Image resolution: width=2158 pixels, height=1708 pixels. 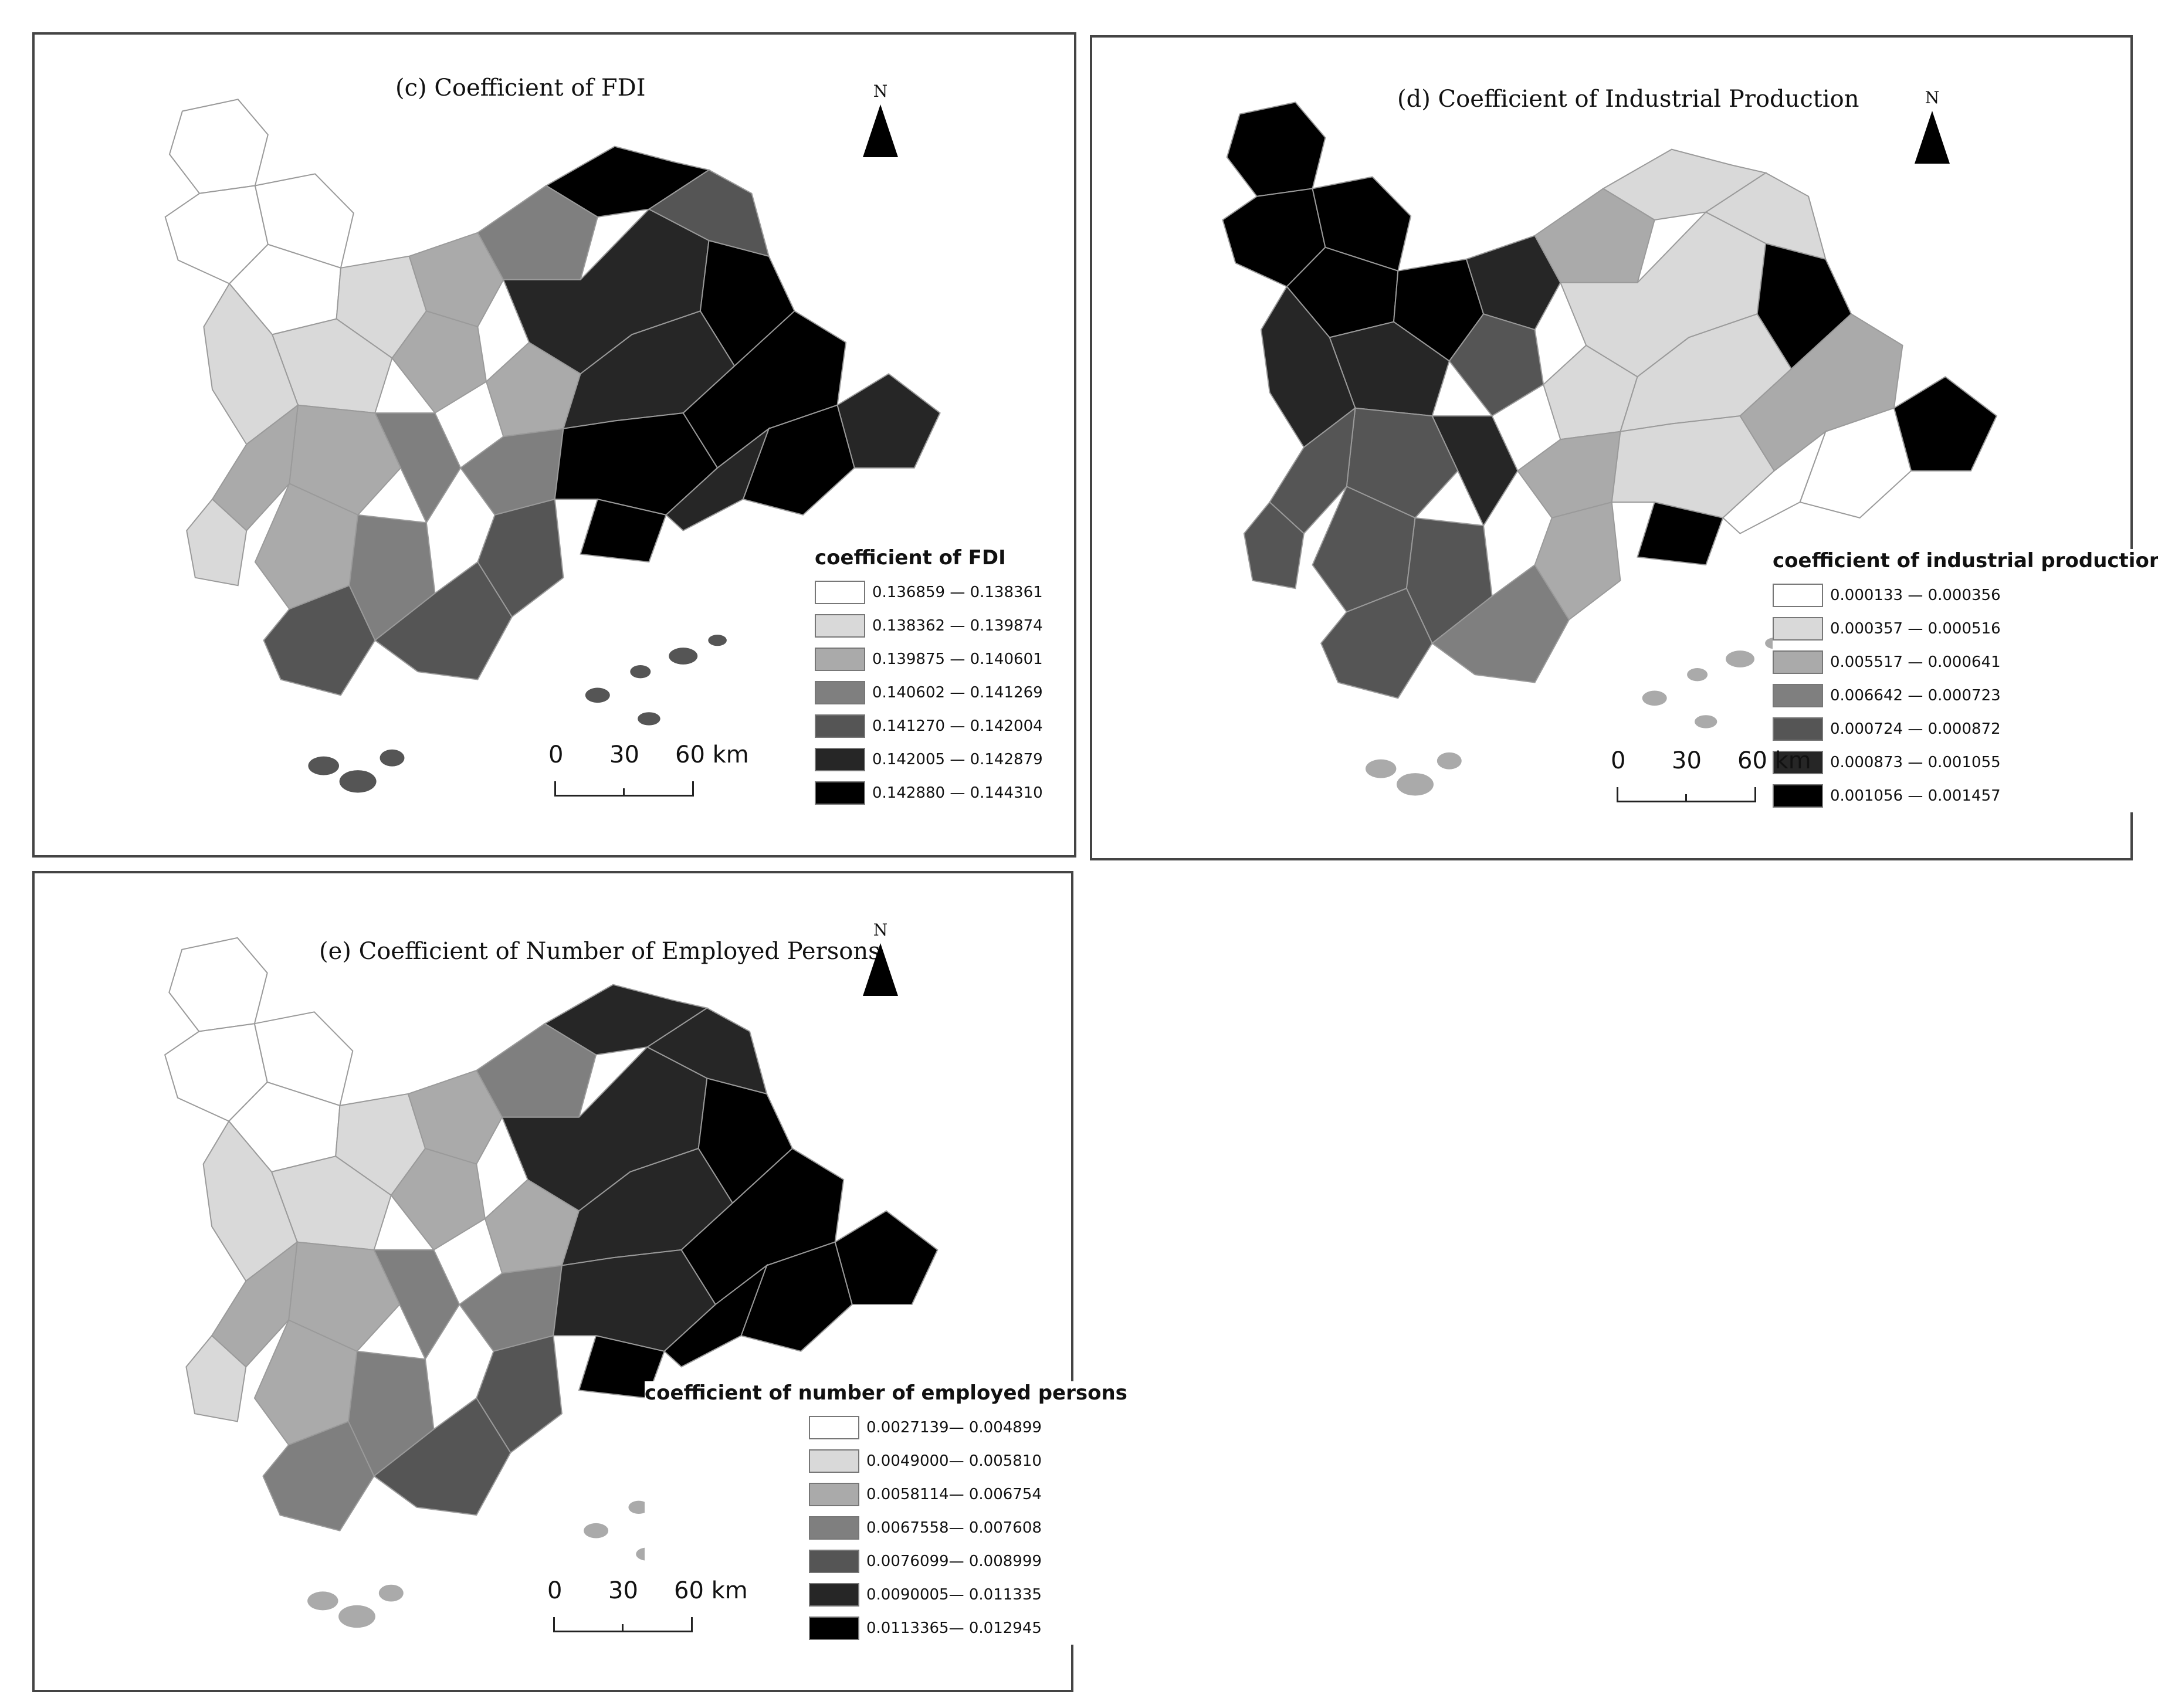 I want to click on map-title: (d) Coefficient of Industrial Production, so click(x=1628, y=99).